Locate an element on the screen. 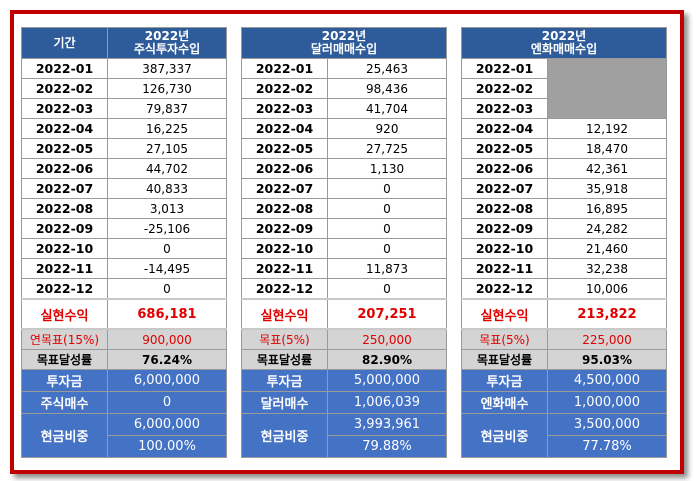 Image resolution: width=697 pixels, height=481 pixels. table-row: 2022-03 79,837 is located at coordinates (124, 108).